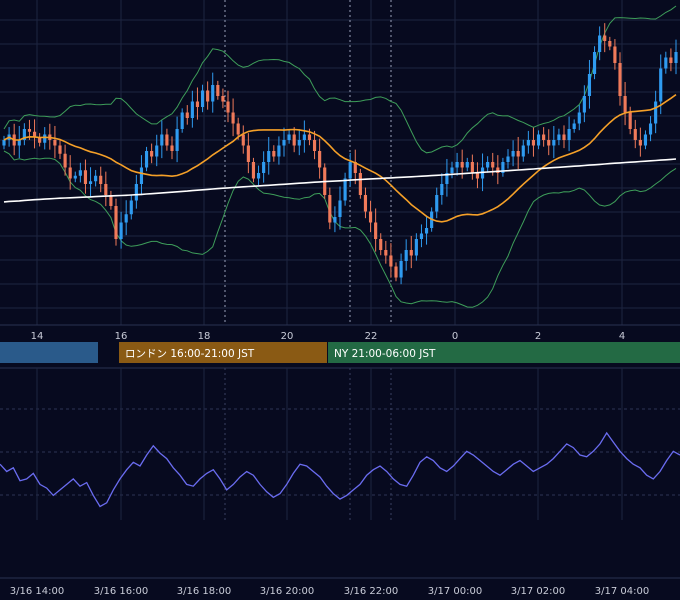 The image size is (680, 600). Describe the element at coordinates (385, 354) in the screenshot. I see `session-label: NY 21:00-06:00 JST` at that location.